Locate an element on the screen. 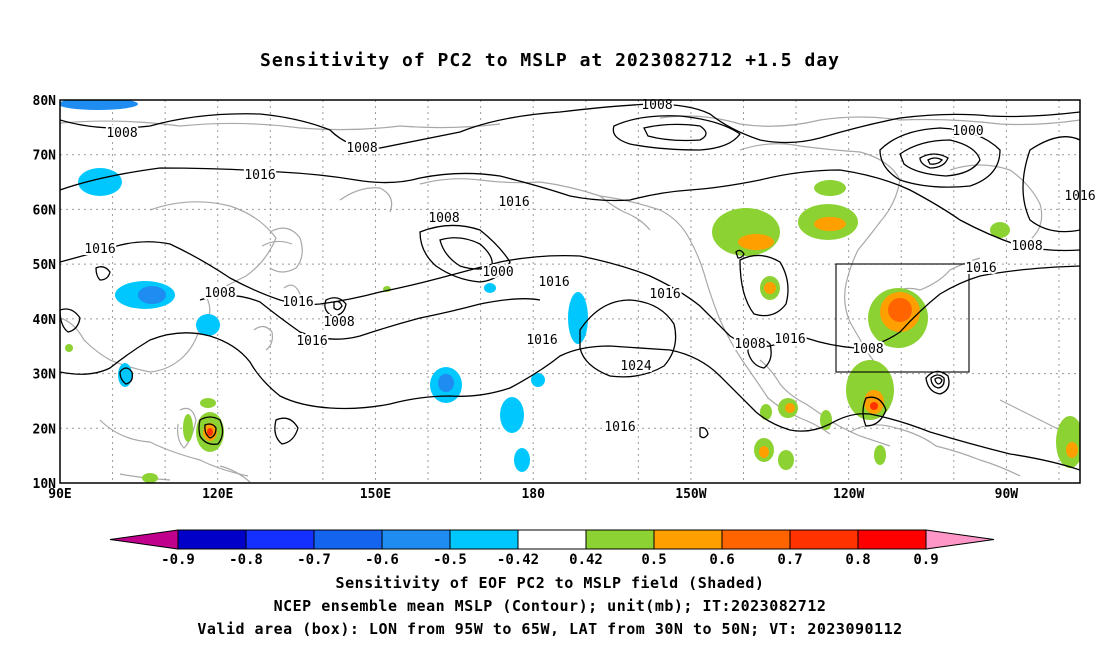  lat-label: 80N is located at coordinates (45, 101).